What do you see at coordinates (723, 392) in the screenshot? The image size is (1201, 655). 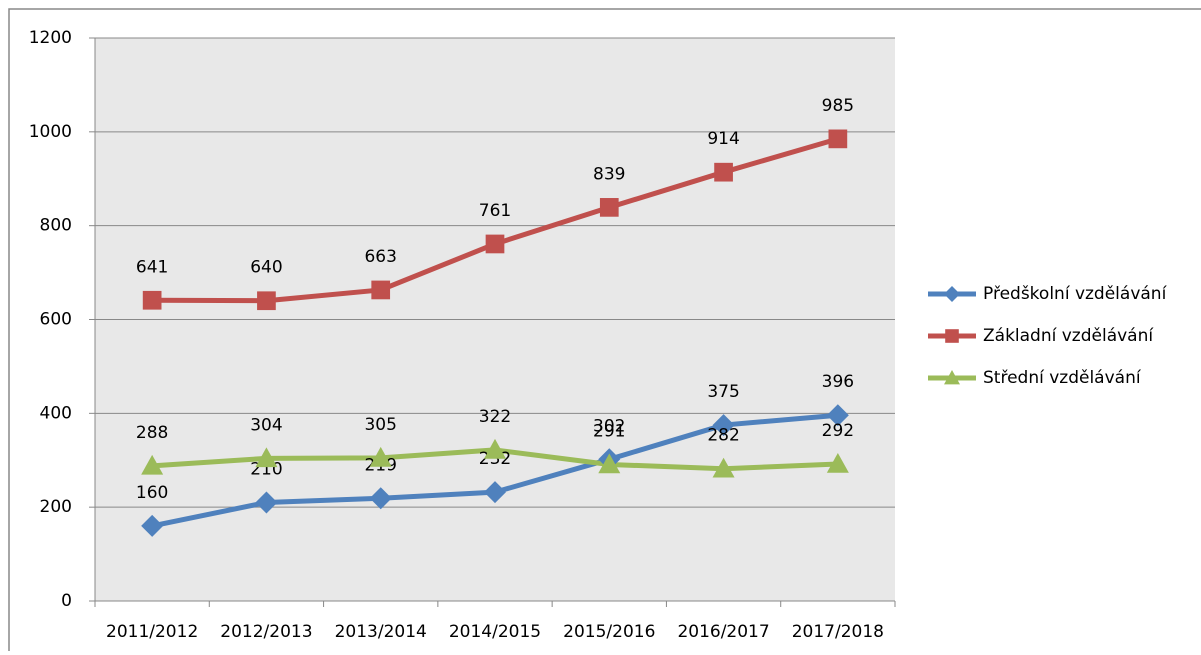 I see `data-label: 375` at bounding box center [723, 392].